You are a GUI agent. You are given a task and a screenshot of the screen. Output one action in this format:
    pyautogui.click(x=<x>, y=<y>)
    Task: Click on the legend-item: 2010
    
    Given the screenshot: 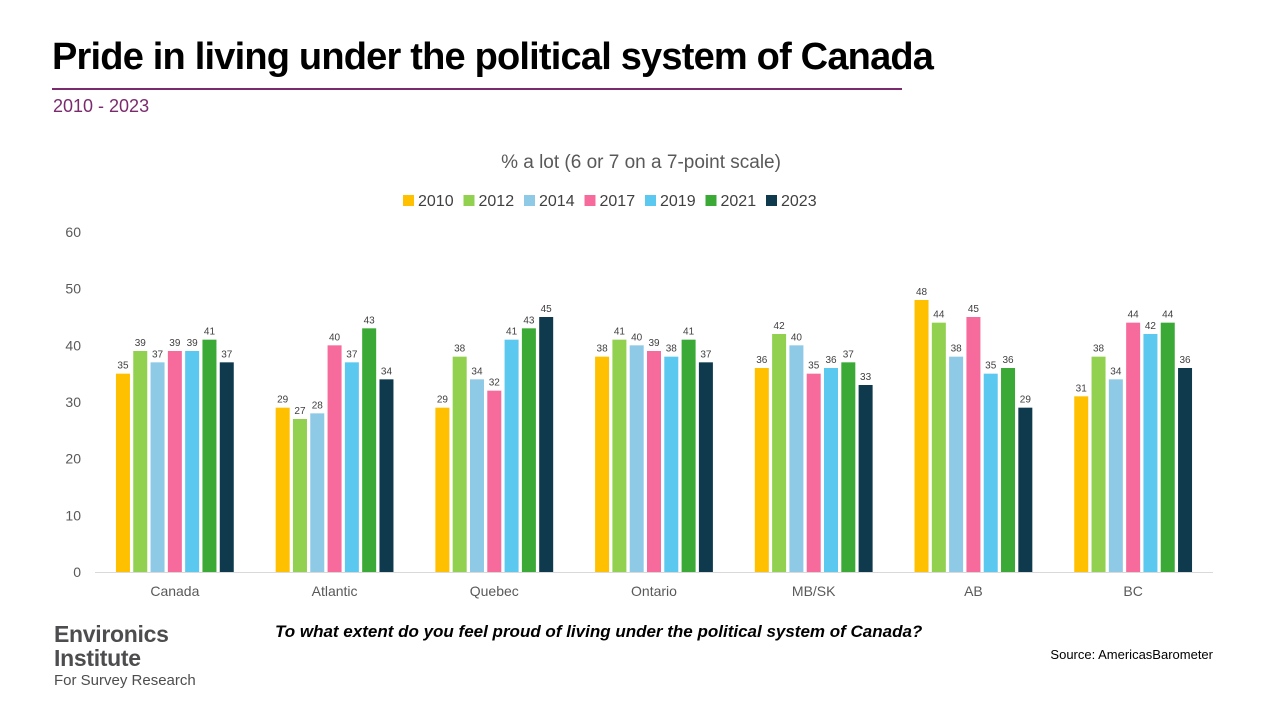 What is the action you would take?
    pyautogui.click(x=428, y=201)
    